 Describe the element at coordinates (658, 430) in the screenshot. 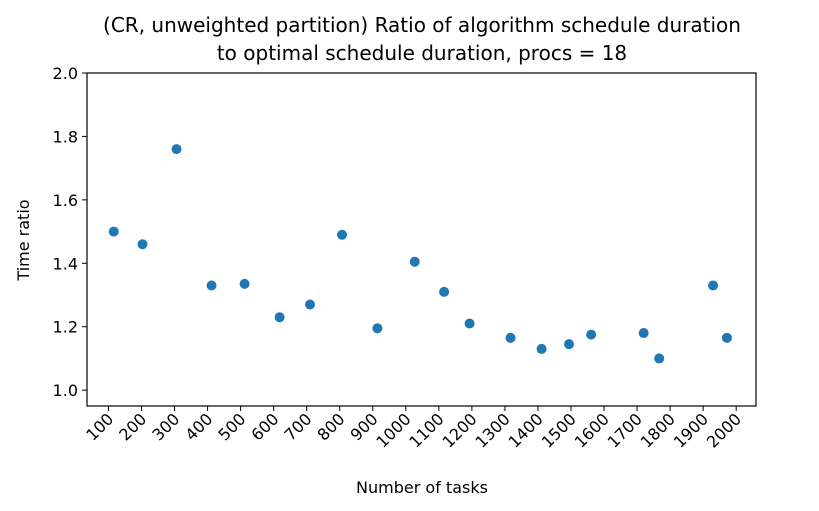

I see `x-tick-label: 1800` at that location.